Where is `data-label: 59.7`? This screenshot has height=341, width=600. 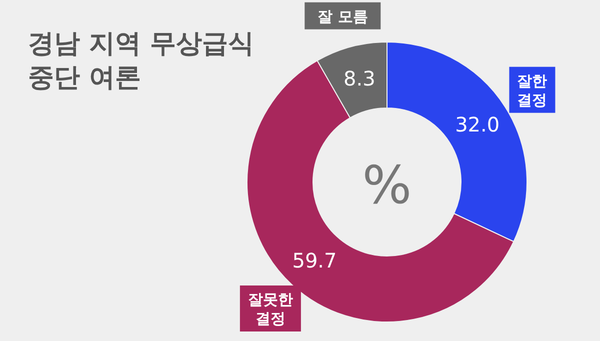 data-label: 59.7 is located at coordinates (314, 260).